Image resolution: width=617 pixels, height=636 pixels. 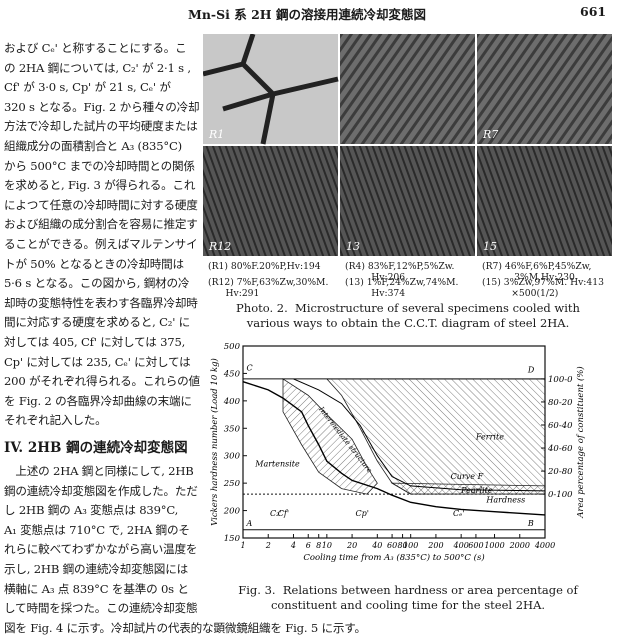 What do you see at coordinates (268, 545) in the screenshot?
I see `x-tick-label: 2` at bounding box center [268, 545].